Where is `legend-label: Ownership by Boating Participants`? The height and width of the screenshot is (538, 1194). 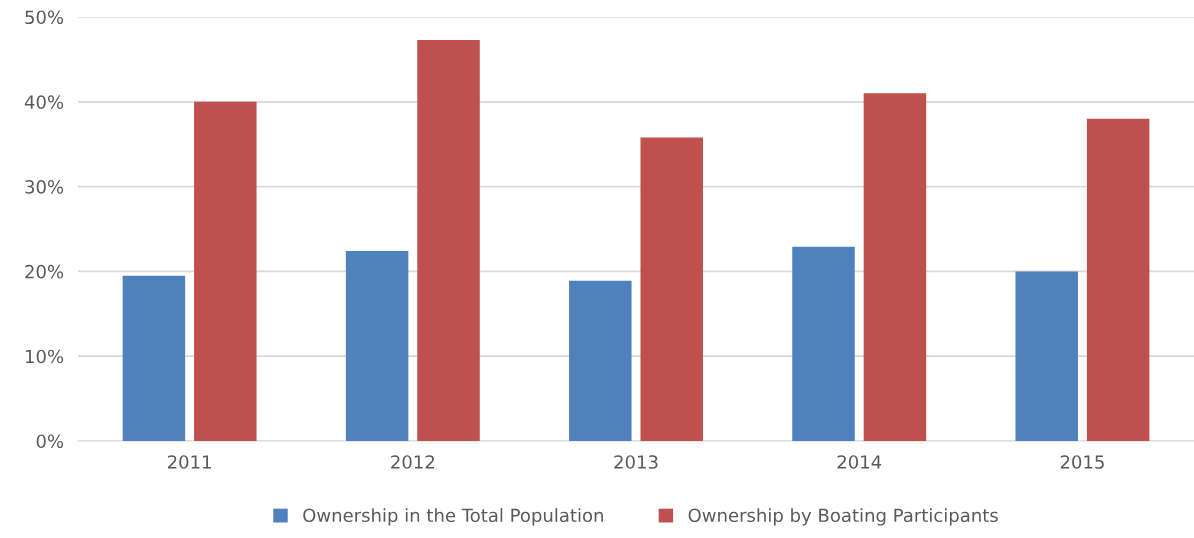
legend-label: Ownership by Boating Participants is located at coordinates (843, 517).